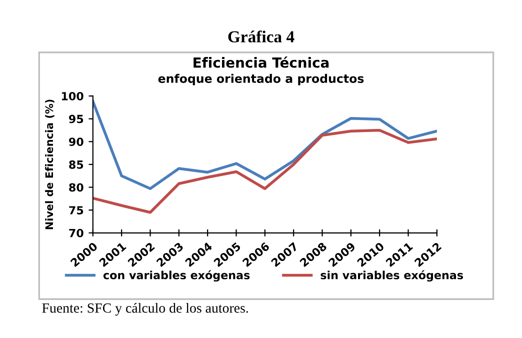  Describe the element at coordinates (76, 210) in the screenshot. I see `y-tick-label: 75` at that location.